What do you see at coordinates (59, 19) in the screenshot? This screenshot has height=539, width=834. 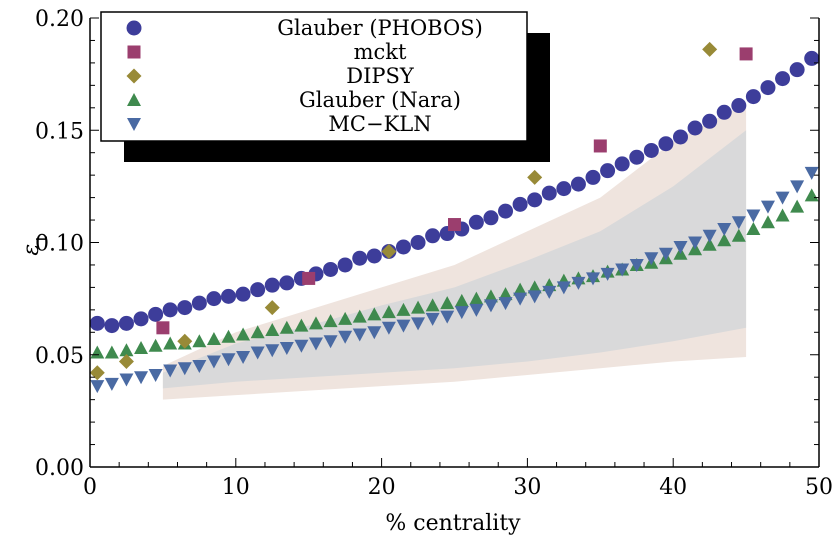 I see `y-tick-label: 0.20` at bounding box center [59, 19].